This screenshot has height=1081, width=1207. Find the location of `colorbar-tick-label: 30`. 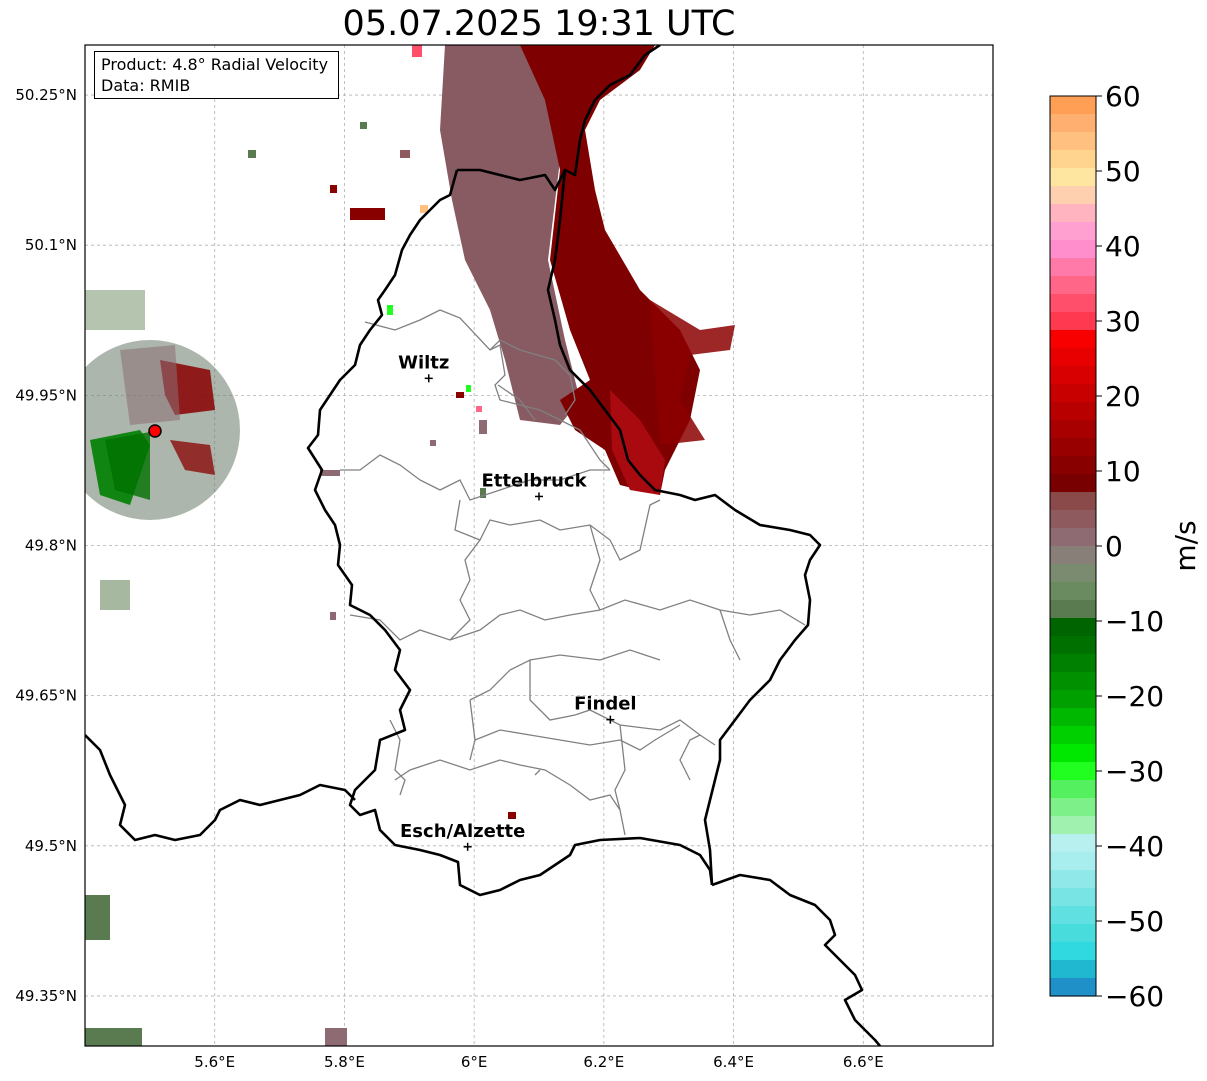

colorbar-tick-label: 30 is located at coordinates (1123, 321).